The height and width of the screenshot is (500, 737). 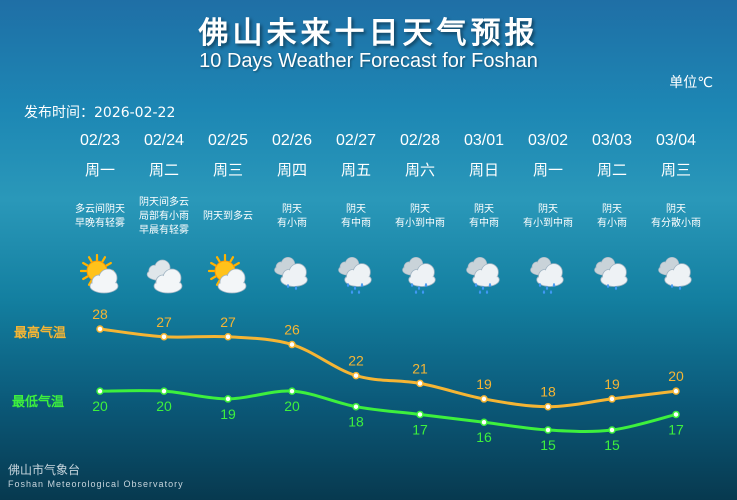 I want to click on day-column: 02/25 周三阴天到多云, so click(x=228, y=212).